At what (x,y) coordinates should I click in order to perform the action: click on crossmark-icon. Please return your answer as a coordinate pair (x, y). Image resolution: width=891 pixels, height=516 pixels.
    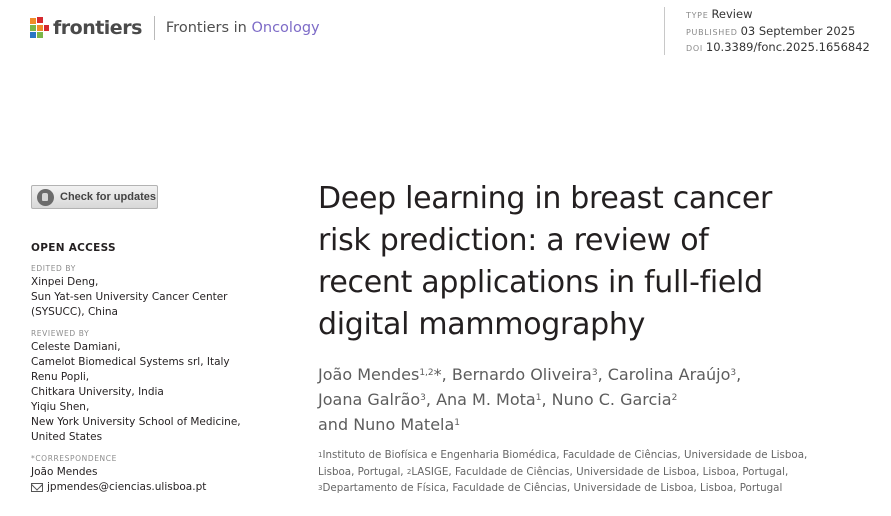
    Looking at the image, I should click on (45, 197).